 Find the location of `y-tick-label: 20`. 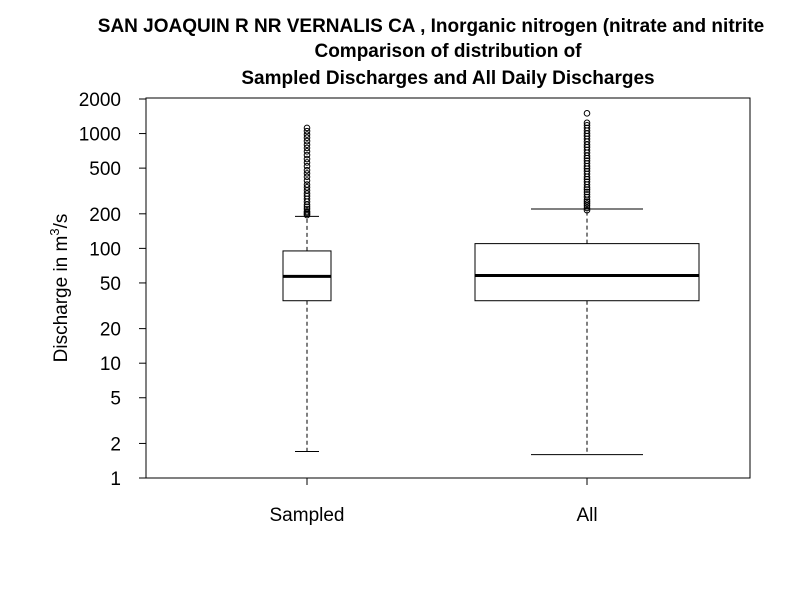

y-tick-label: 20 is located at coordinates (110, 330).